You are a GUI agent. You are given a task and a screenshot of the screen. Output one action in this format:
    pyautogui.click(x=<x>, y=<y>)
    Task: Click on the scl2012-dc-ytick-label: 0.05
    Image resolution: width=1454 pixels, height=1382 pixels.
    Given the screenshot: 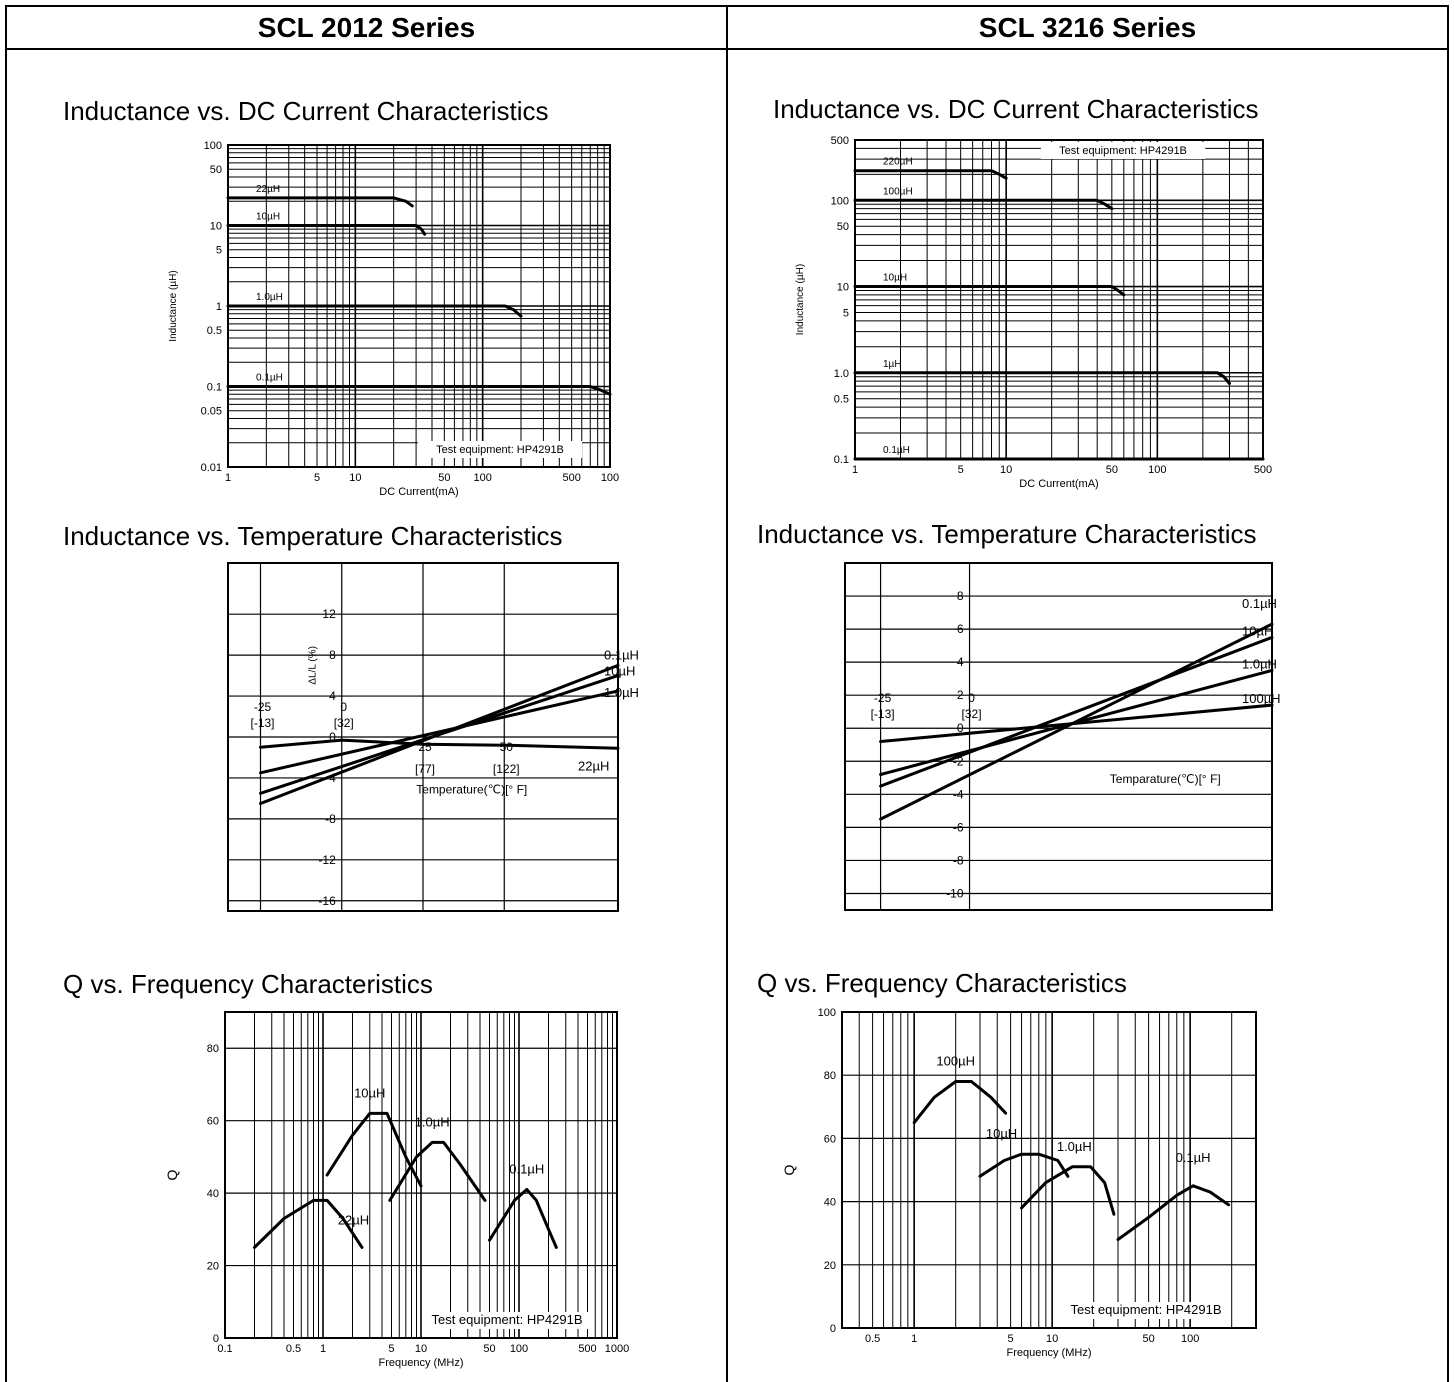 What is the action you would take?
    pyautogui.click(x=211, y=412)
    